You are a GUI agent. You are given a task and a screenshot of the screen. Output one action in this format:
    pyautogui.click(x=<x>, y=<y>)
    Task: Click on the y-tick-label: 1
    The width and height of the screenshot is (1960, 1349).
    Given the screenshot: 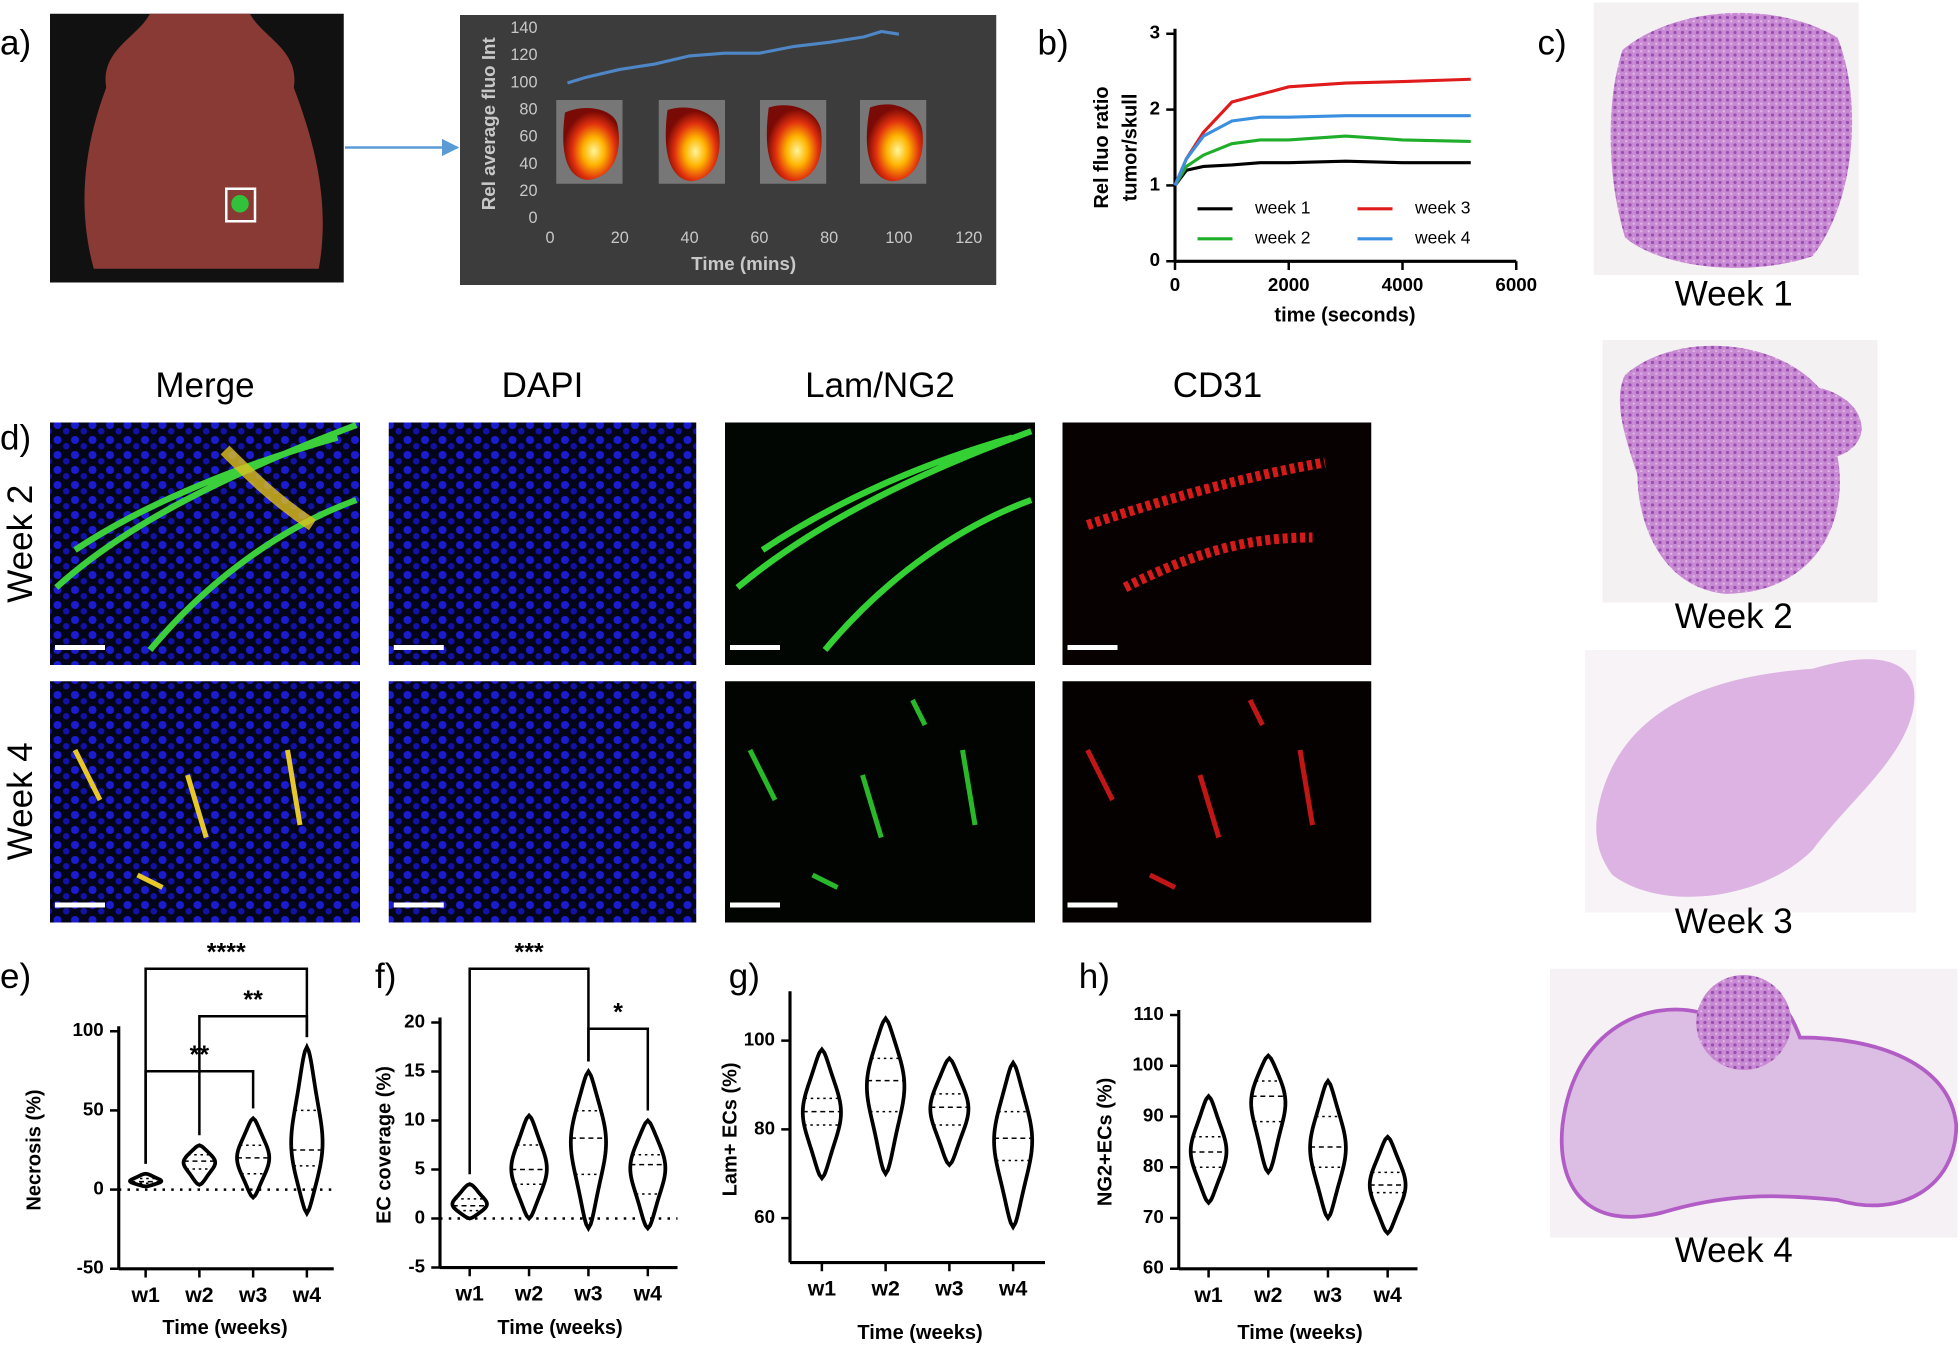 What is the action you would take?
    pyautogui.click(x=1155, y=183)
    